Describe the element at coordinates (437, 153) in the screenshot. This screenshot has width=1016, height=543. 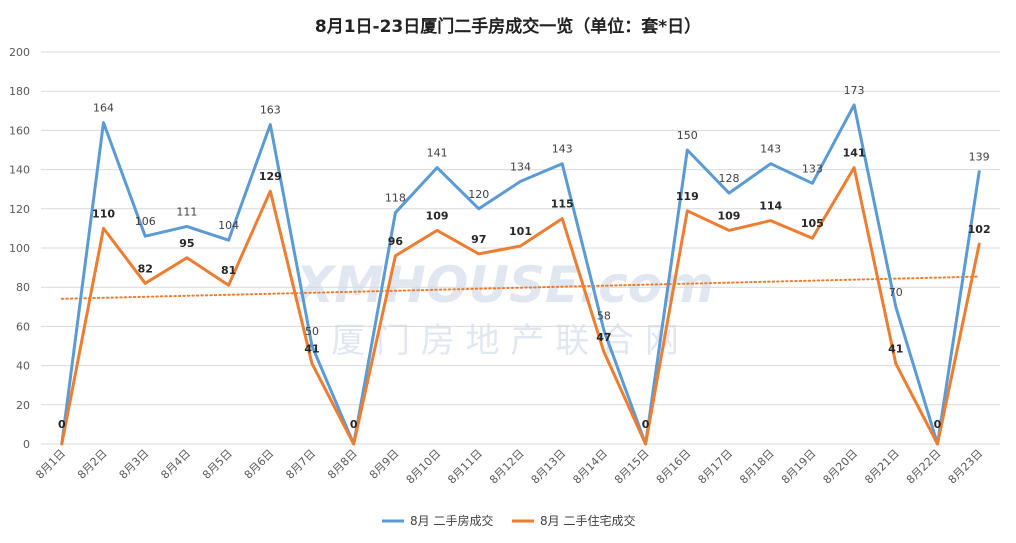
I see `data-label-series-1: 141` at that location.